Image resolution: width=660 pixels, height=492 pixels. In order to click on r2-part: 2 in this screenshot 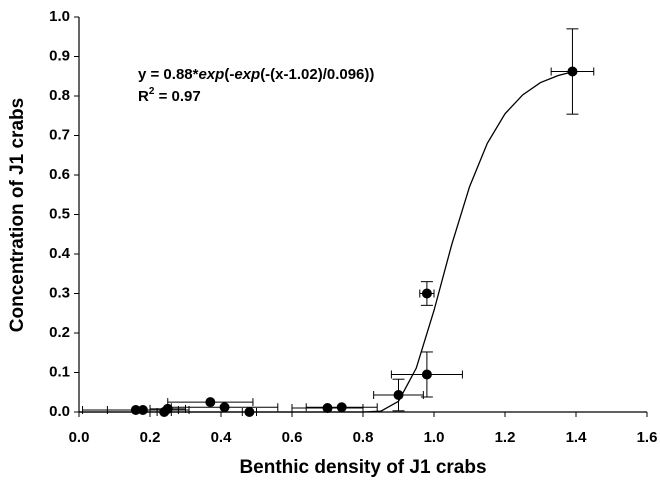, I will do `click(152, 91)`.